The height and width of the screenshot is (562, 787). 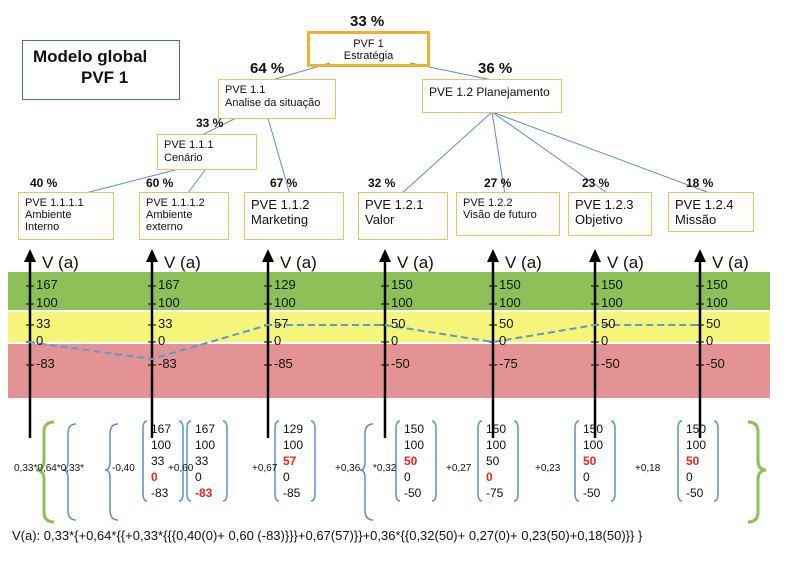 I want to click on root-line2: Estratégia, so click(x=368, y=56).